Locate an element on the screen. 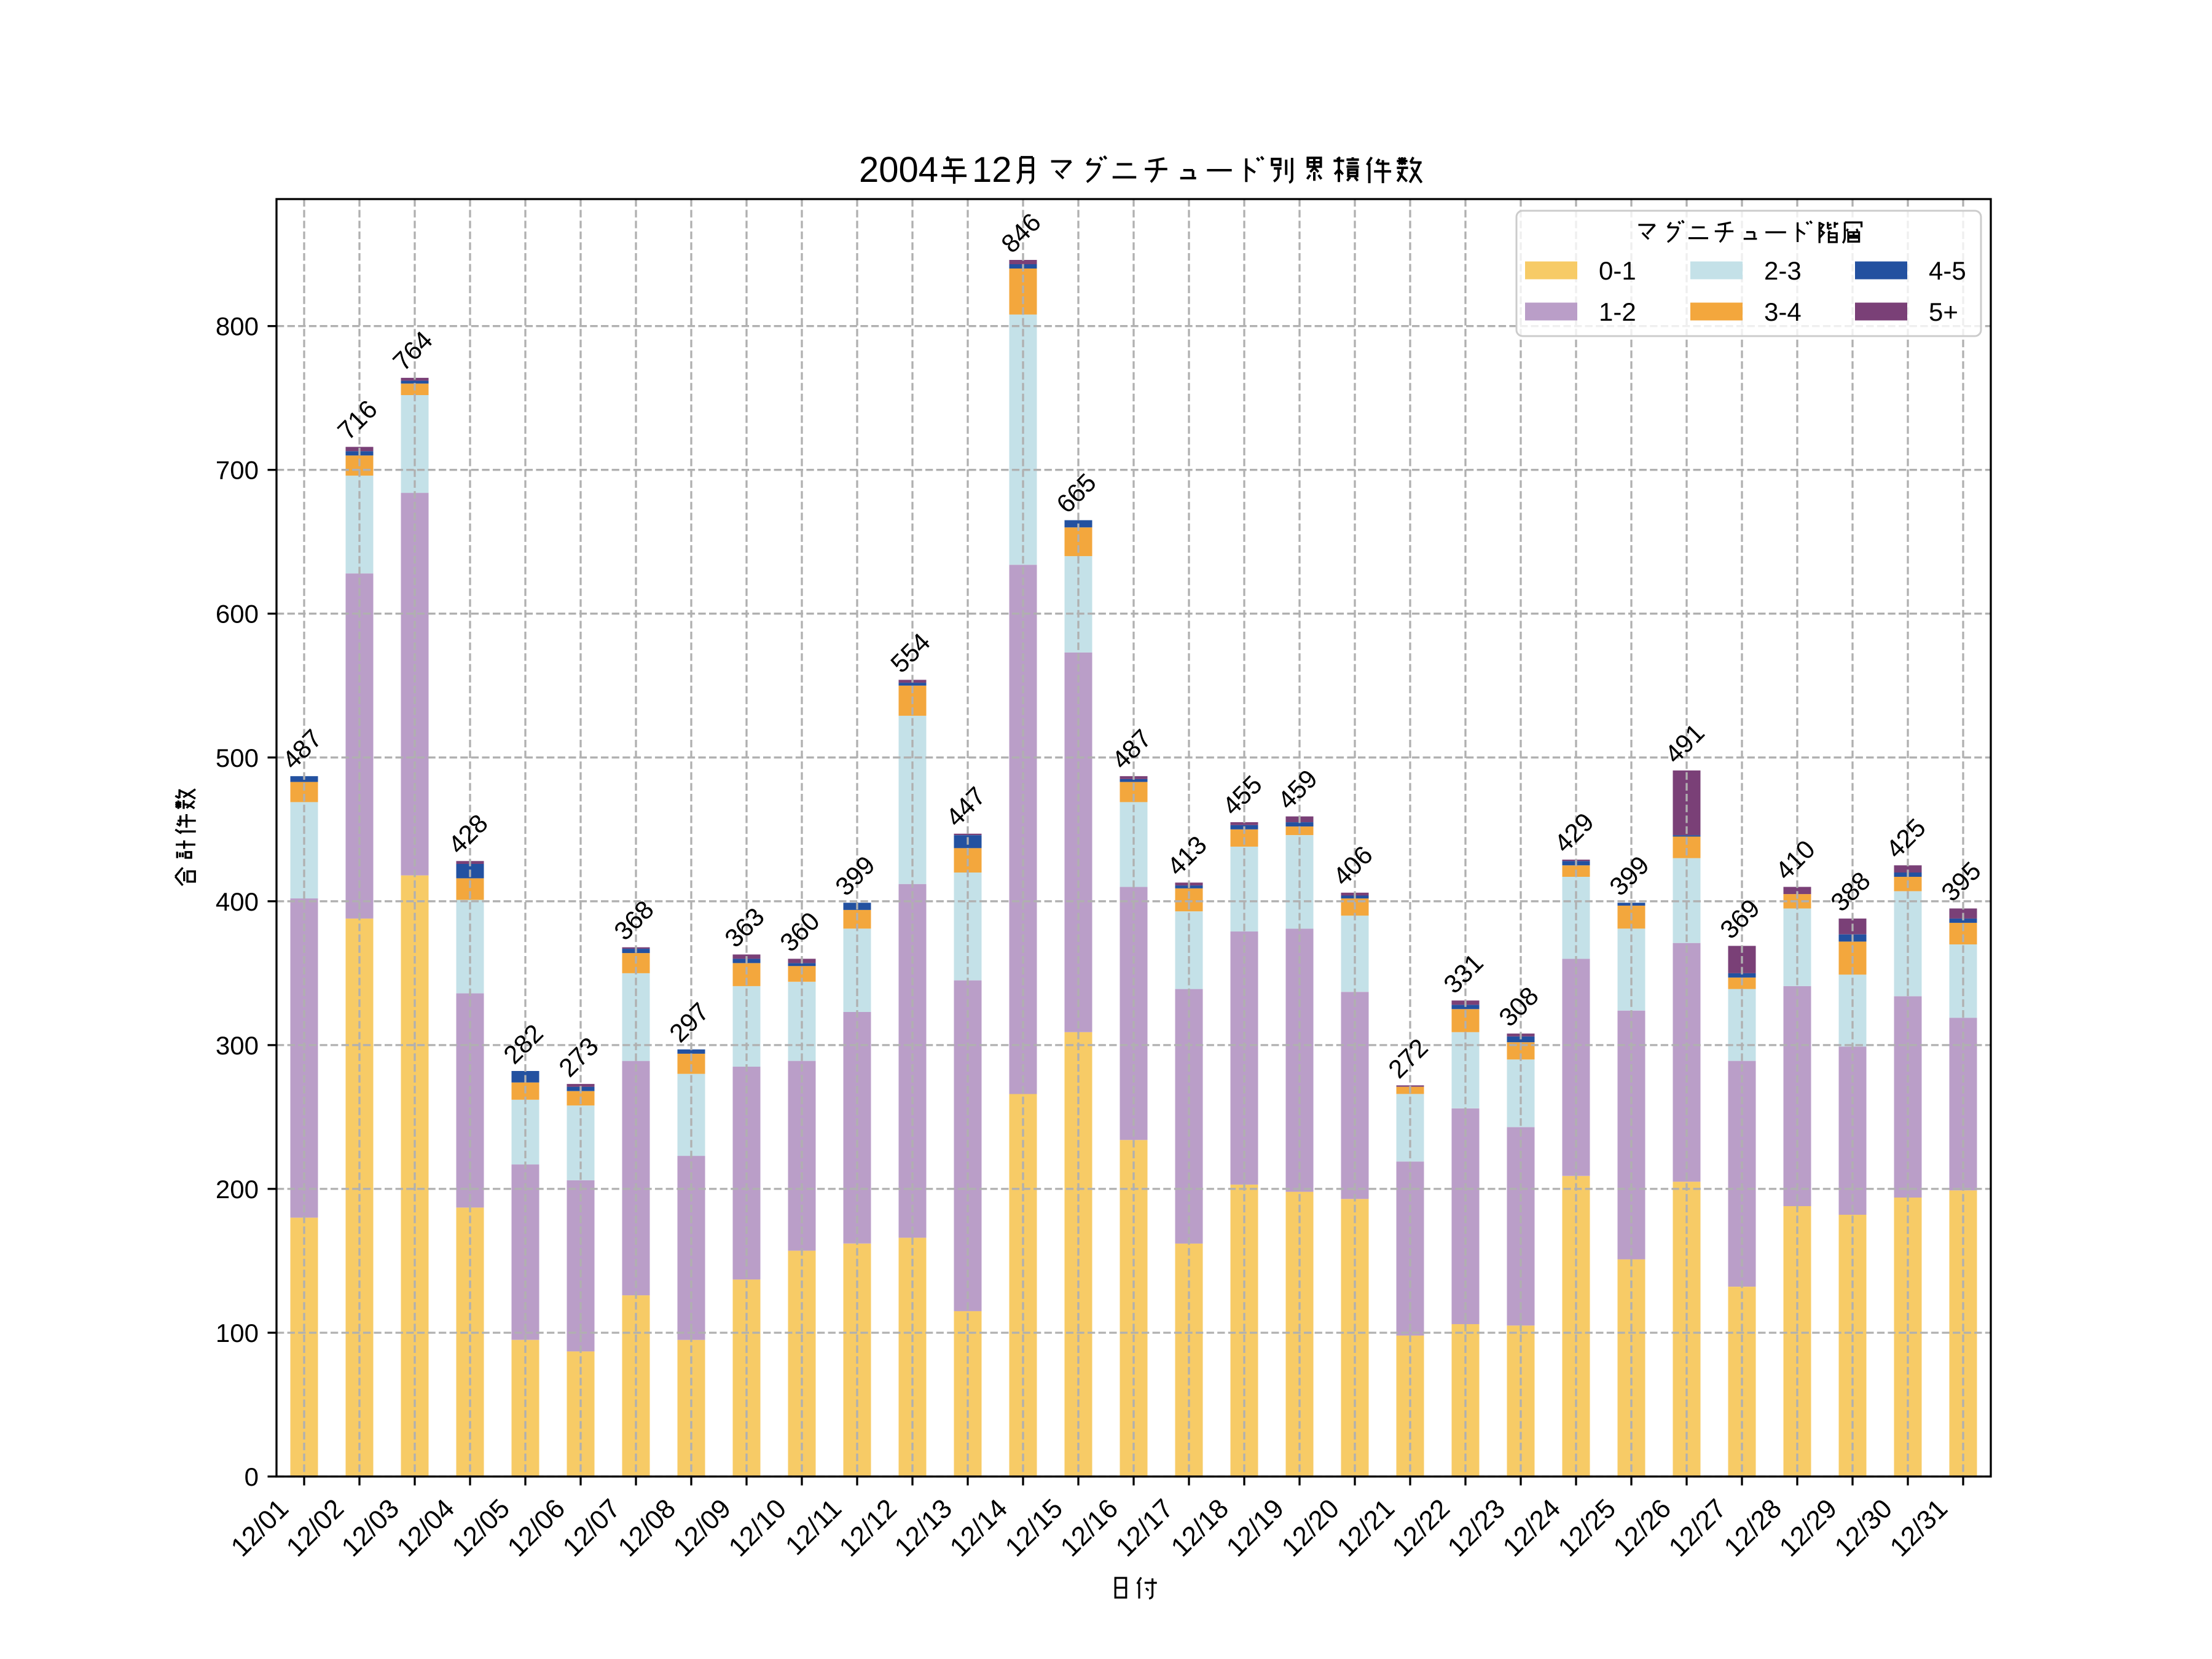  svg-text: 0-1 is located at coordinates (1617, 270).